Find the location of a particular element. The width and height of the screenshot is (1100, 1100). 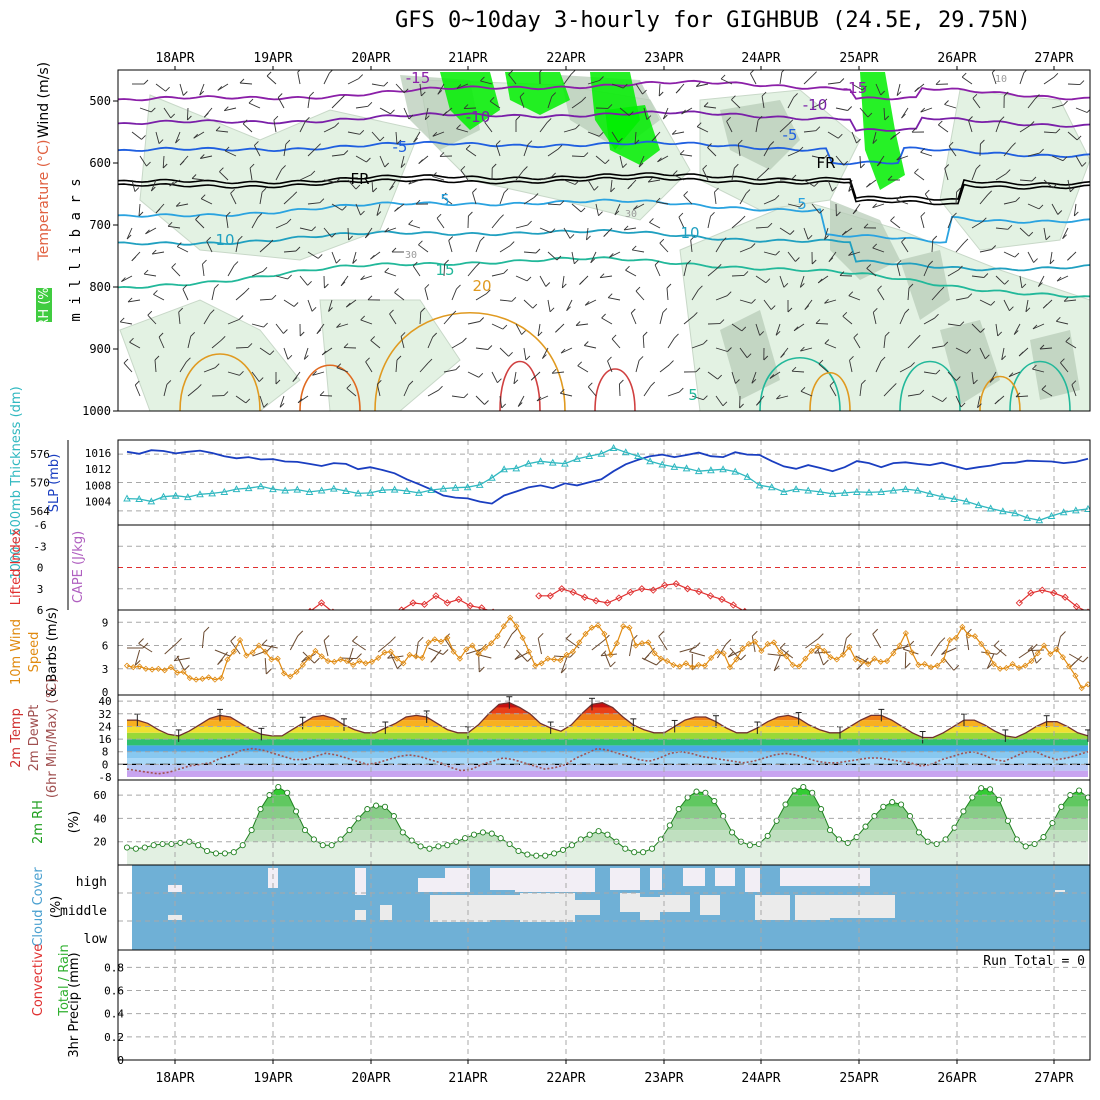

date-top-19APR: 19APR is located at coordinates (272, 58).